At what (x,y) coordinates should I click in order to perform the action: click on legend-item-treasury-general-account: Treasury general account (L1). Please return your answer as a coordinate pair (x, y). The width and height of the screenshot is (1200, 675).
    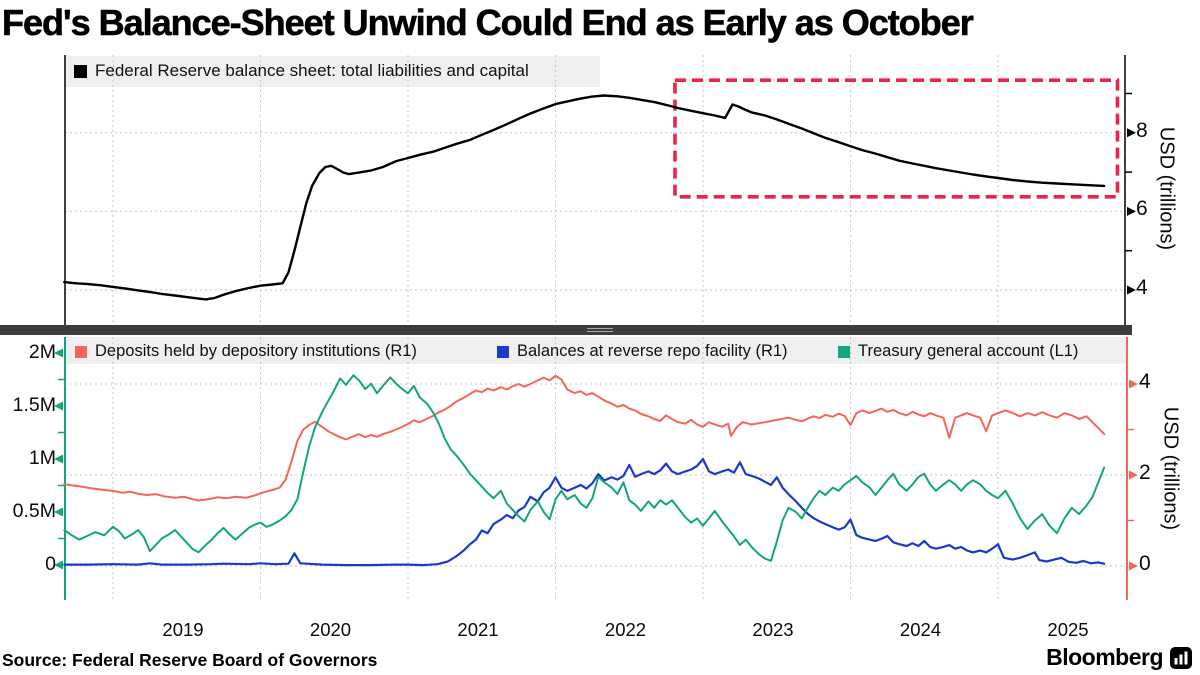
    Looking at the image, I should click on (958, 351).